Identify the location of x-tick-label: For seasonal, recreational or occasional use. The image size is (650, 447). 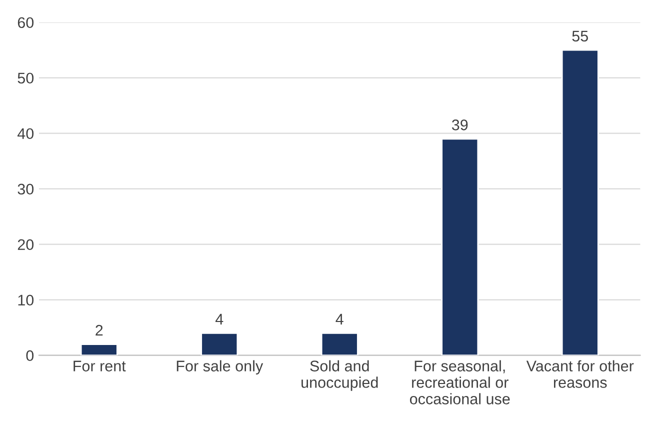
(460, 382).